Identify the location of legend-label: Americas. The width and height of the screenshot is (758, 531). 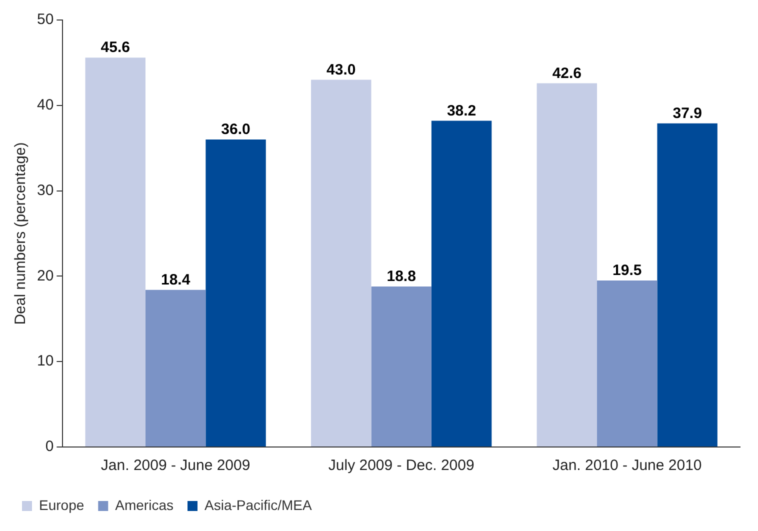
(144, 504).